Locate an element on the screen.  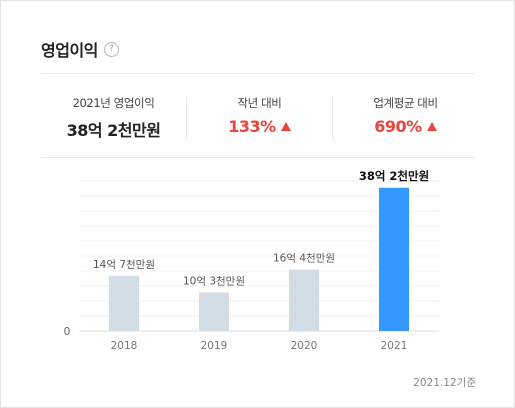
data-label-2020: 16억 4천만원 is located at coordinates (304, 259).